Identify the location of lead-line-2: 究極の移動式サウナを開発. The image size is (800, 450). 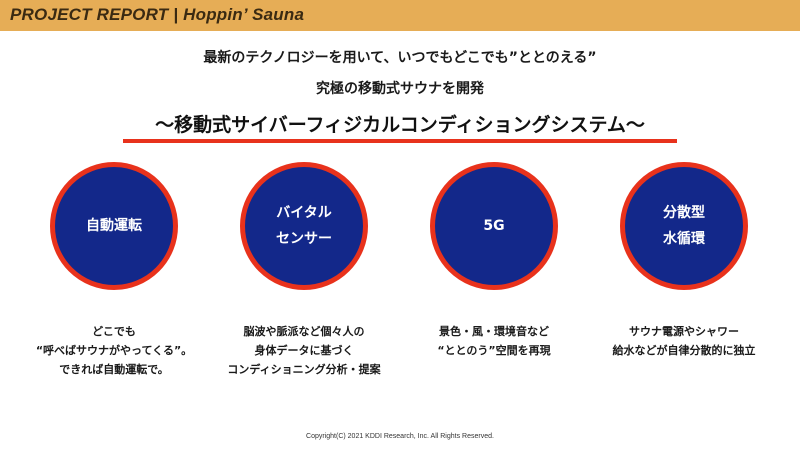
(400, 89).